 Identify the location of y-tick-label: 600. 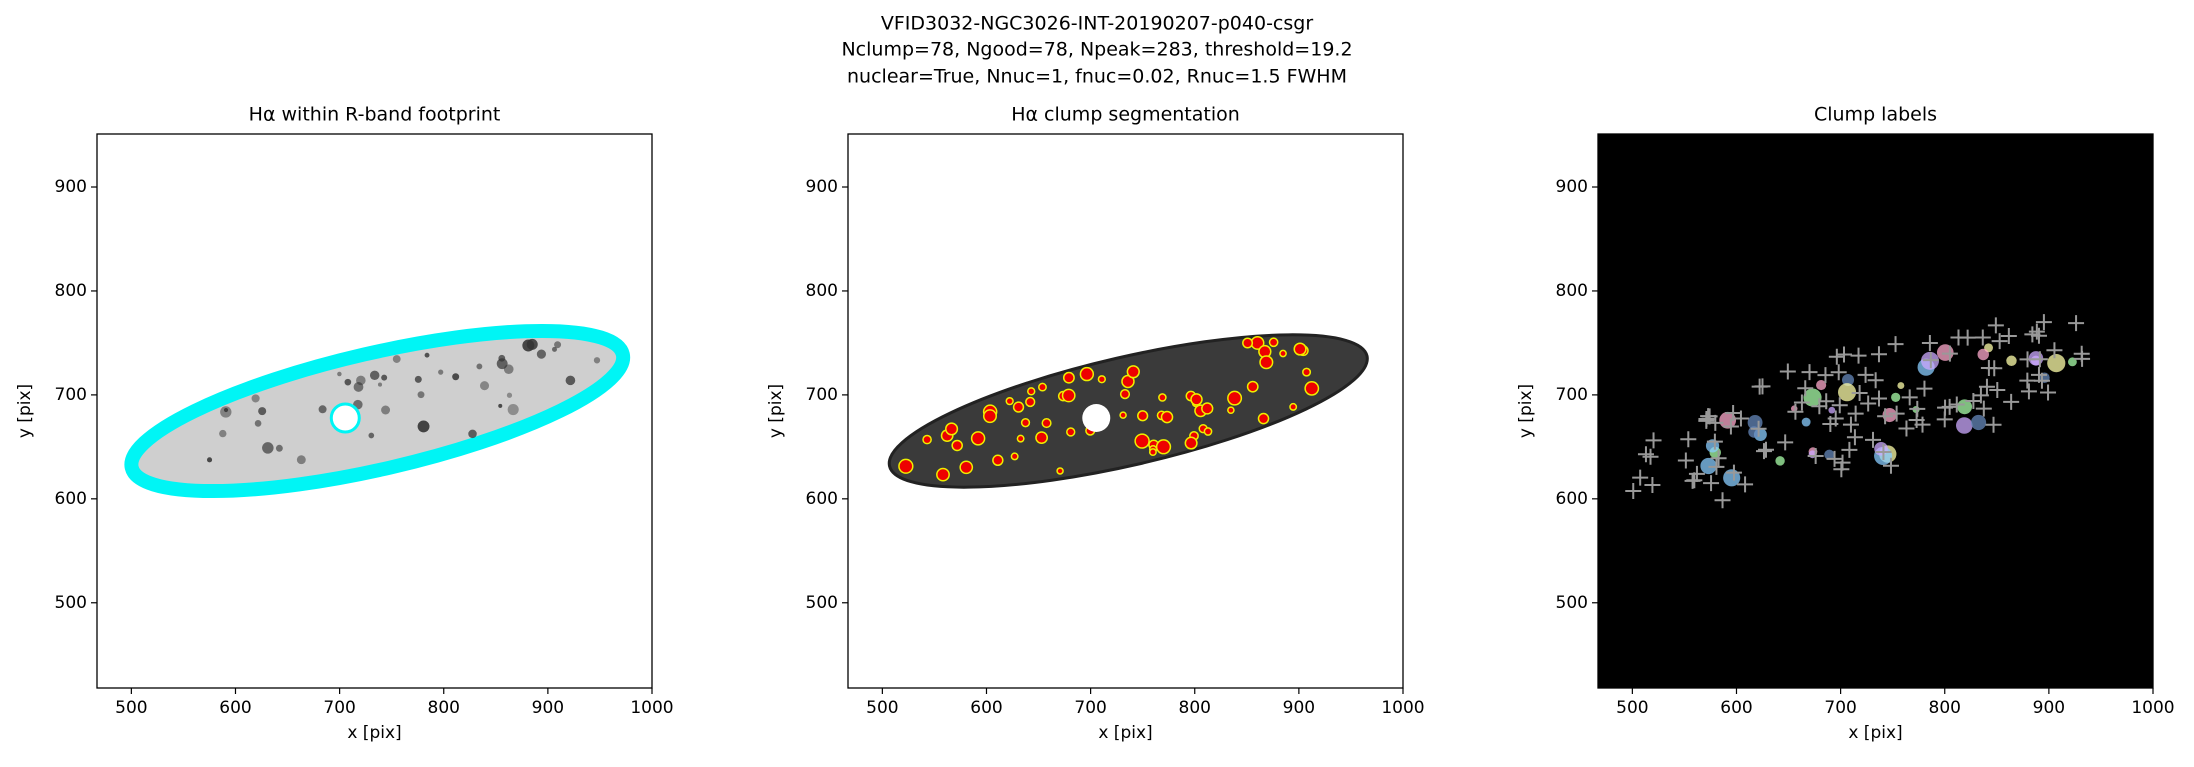
(822, 499).